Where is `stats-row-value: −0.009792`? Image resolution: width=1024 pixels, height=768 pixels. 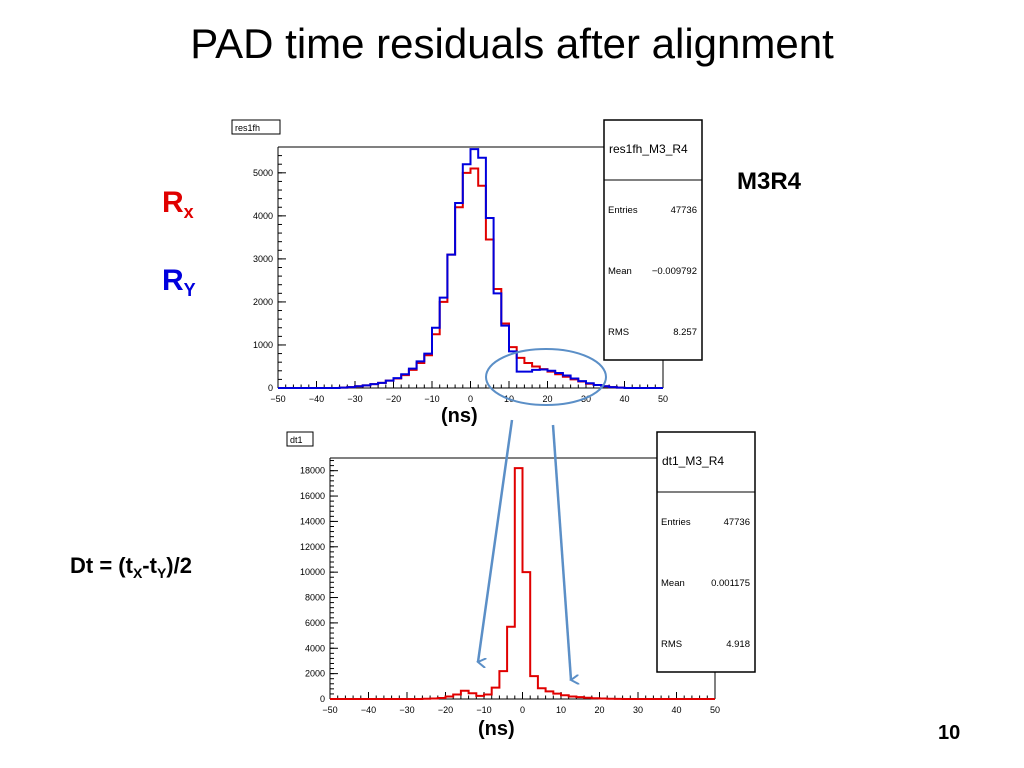
stats-row-value: −0.009792 is located at coordinates (674, 271).